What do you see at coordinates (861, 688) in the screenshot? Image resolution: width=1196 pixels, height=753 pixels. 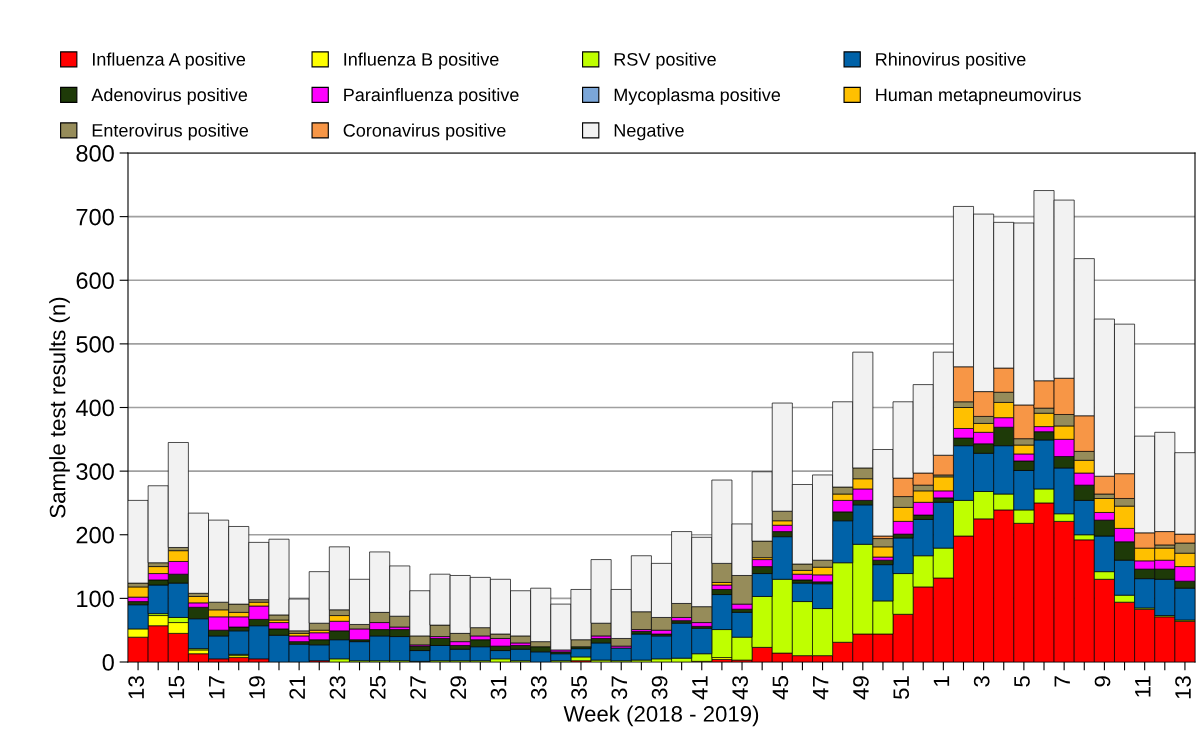 I see `x-tick-label: 49` at bounding box center [861, 688].